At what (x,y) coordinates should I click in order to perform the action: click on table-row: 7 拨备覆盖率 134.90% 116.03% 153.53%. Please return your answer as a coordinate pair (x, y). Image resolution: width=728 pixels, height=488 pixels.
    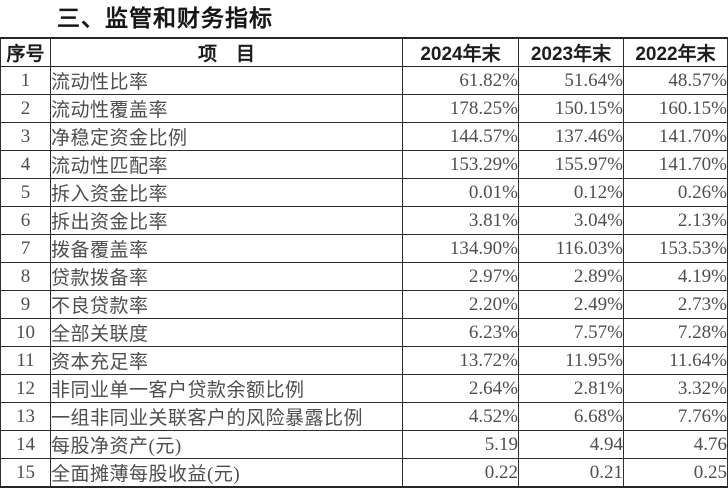
    Looking at the image, I should click on (364, 248).